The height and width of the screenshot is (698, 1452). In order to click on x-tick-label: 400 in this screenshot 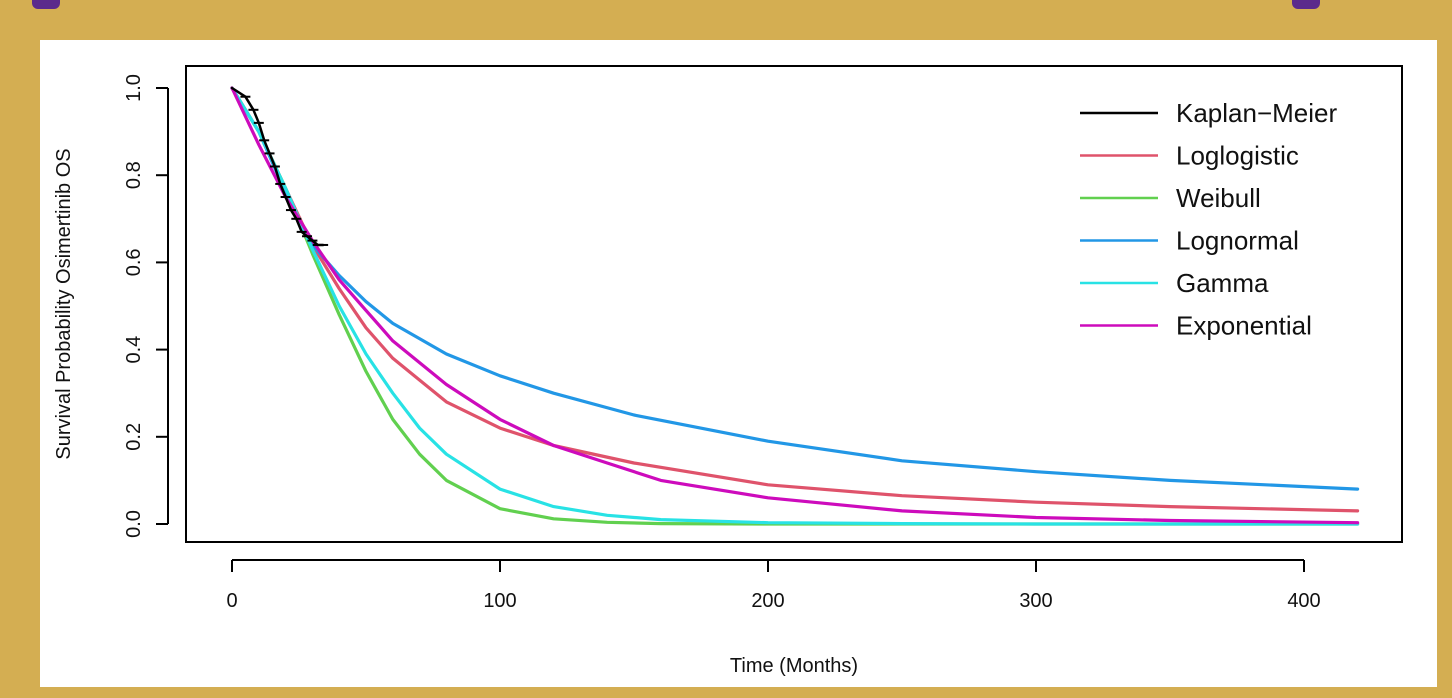, I will do `click(1303, 601)`.